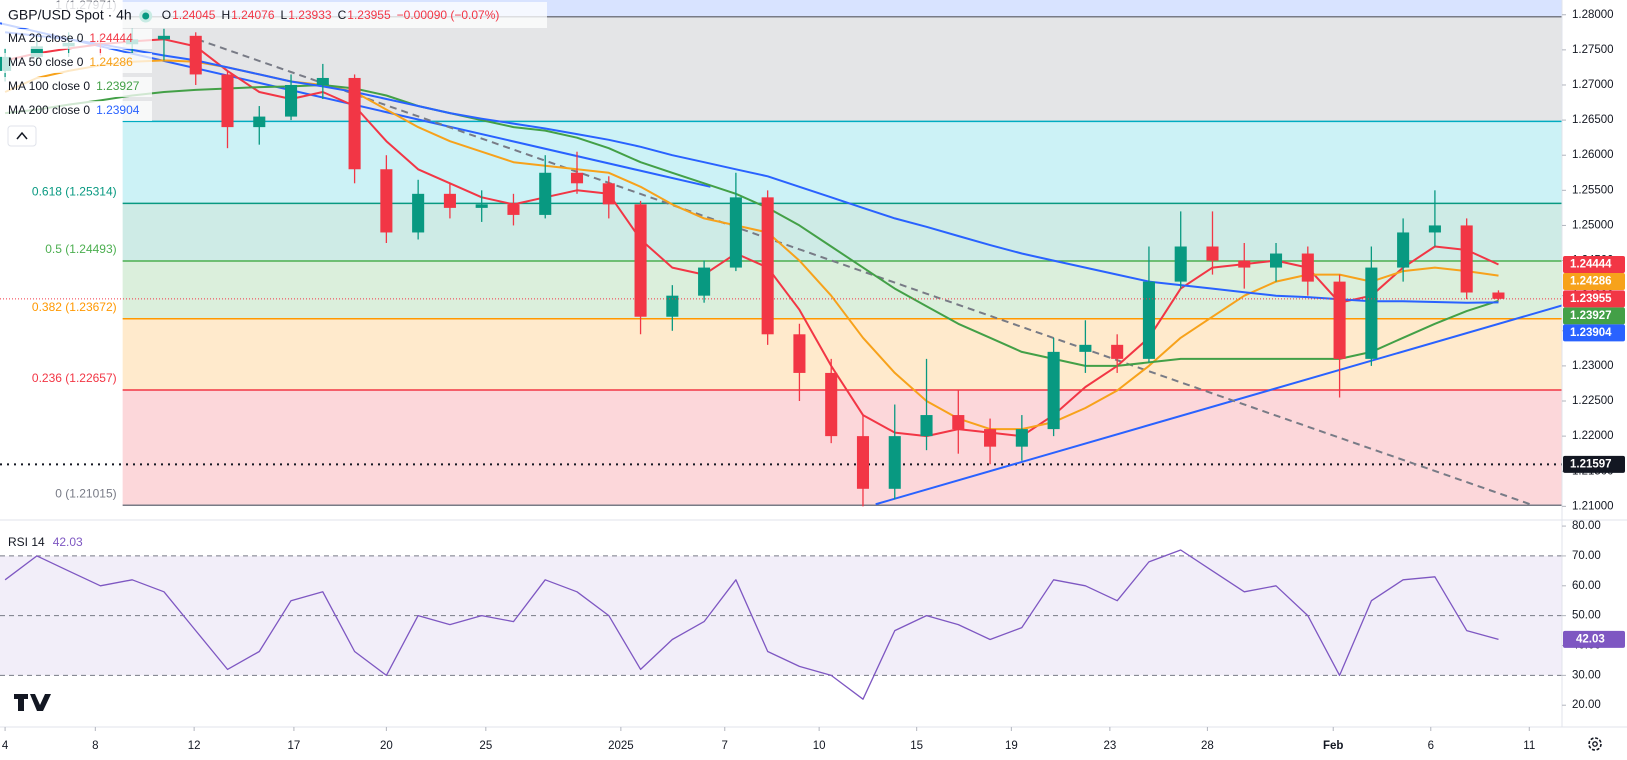 The height and width of the screenshot is (760, 1627). Describe the element at coordinates (1593, 85) in the screenshot. I see `y-tick-label: 1.27000` at that location.